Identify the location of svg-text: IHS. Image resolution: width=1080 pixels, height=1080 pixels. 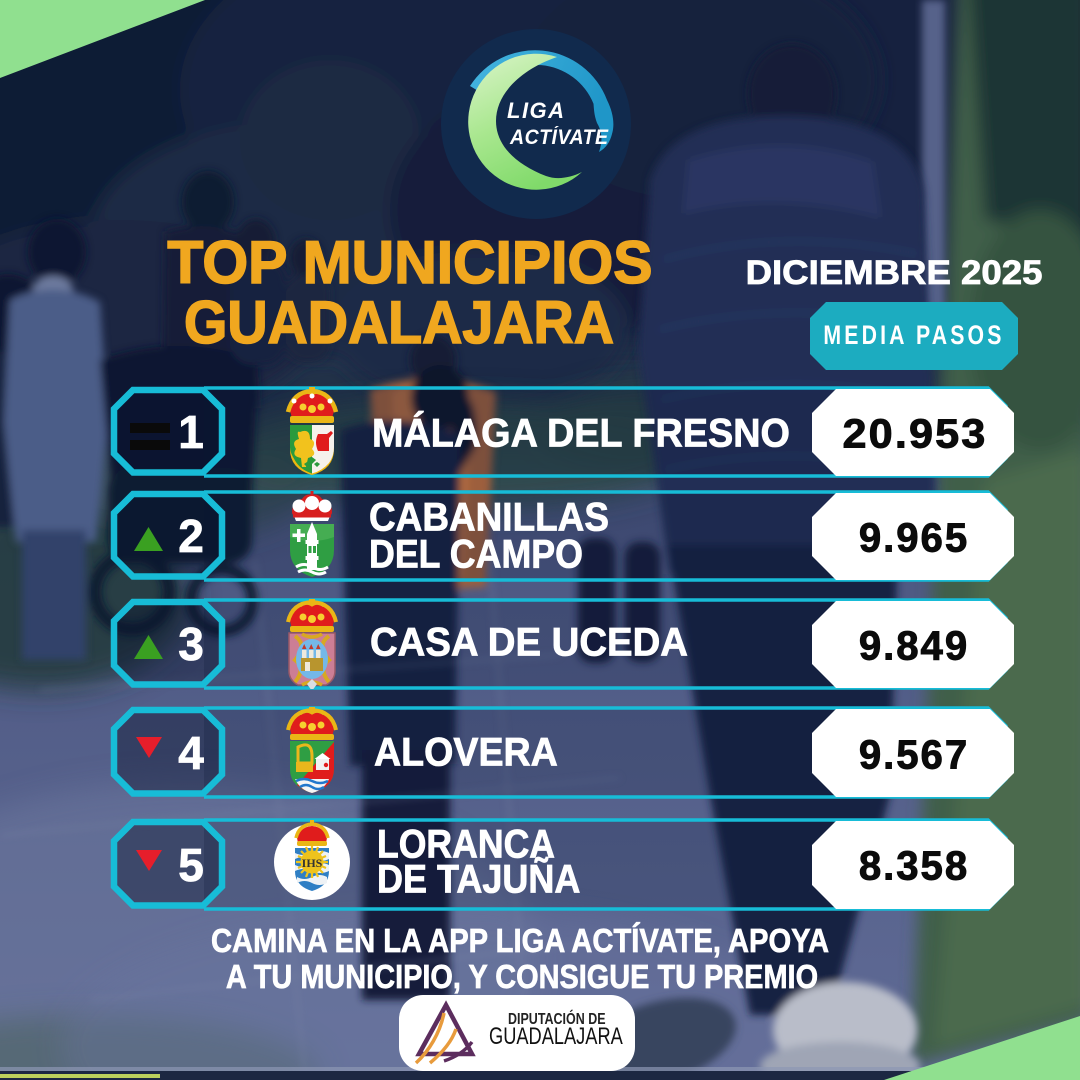
(312, 863).